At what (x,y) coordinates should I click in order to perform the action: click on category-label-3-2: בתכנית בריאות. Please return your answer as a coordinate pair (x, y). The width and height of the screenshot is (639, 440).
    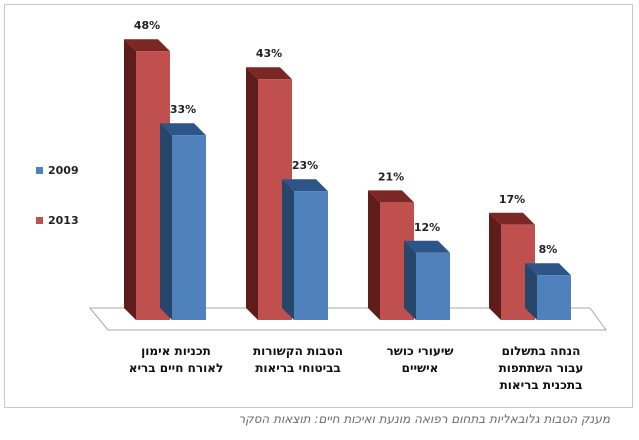
    Looking at the image, I should click on (541, 385).